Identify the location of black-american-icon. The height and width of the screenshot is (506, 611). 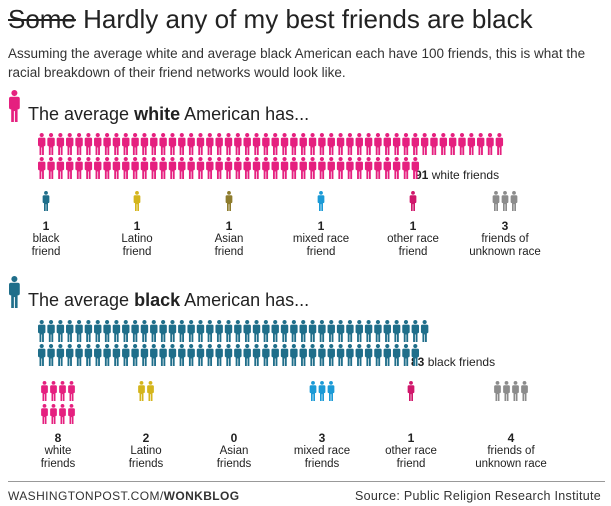
(14, 292).